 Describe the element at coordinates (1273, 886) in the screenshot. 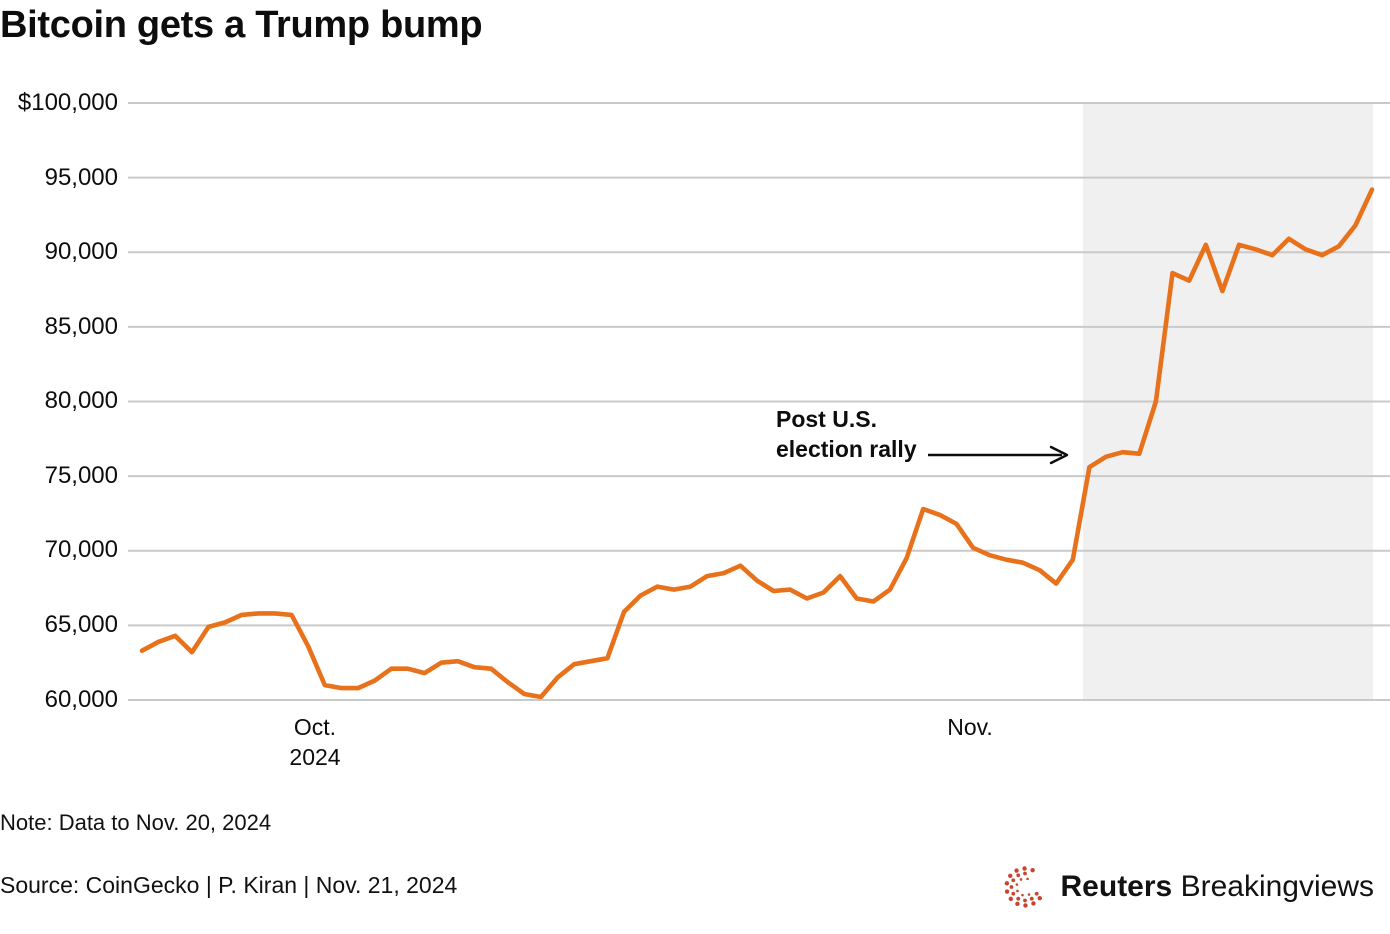

I see `logo-product: Breakingviews` at that location.